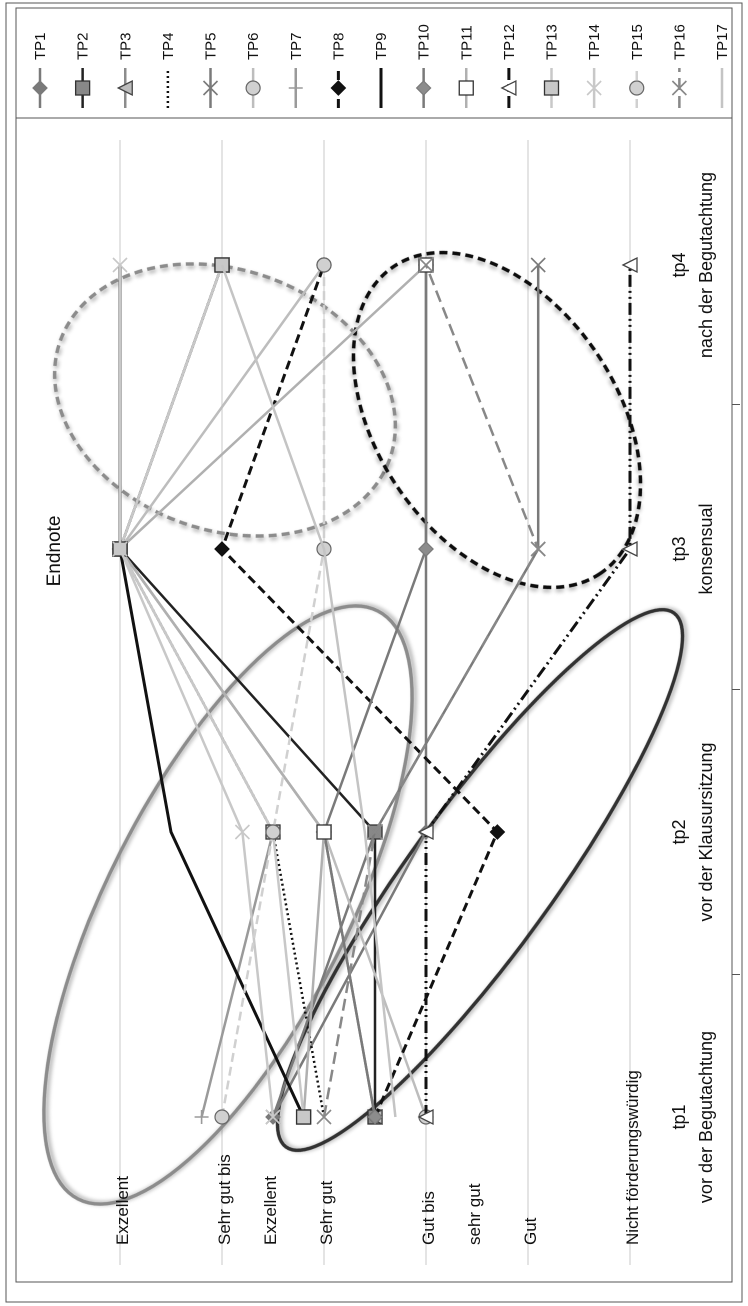  Describe the element at coordinates (679, 1116) in the screenshot. I see `x-category-label: tp1` at that location.